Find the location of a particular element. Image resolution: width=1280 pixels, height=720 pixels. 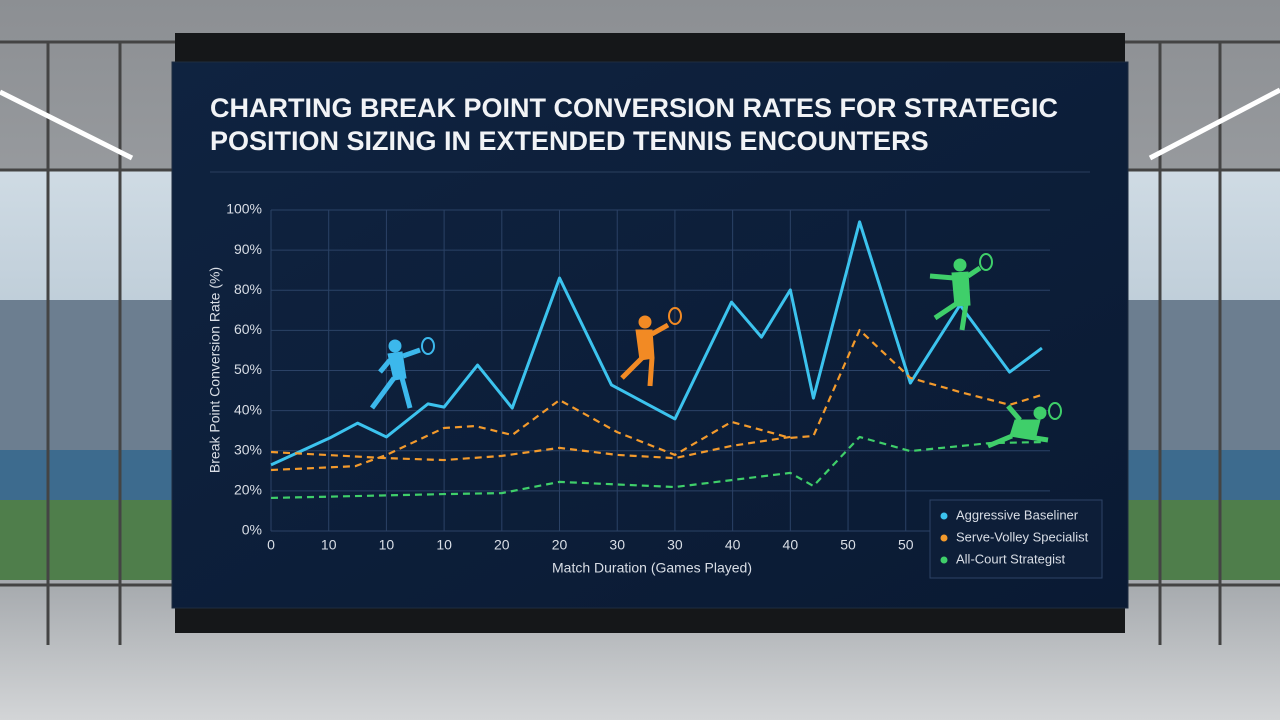

legend-label: Aggressive Baseliner is located at coordinates (1017, 514).